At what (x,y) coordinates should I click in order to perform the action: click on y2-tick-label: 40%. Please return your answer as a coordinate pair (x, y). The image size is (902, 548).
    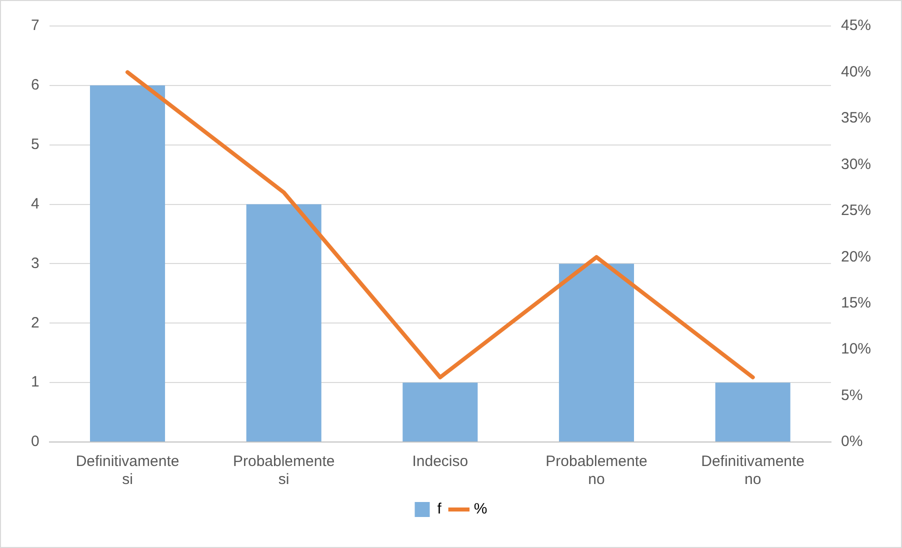
    Looking at the image, I should click on (856, 71).